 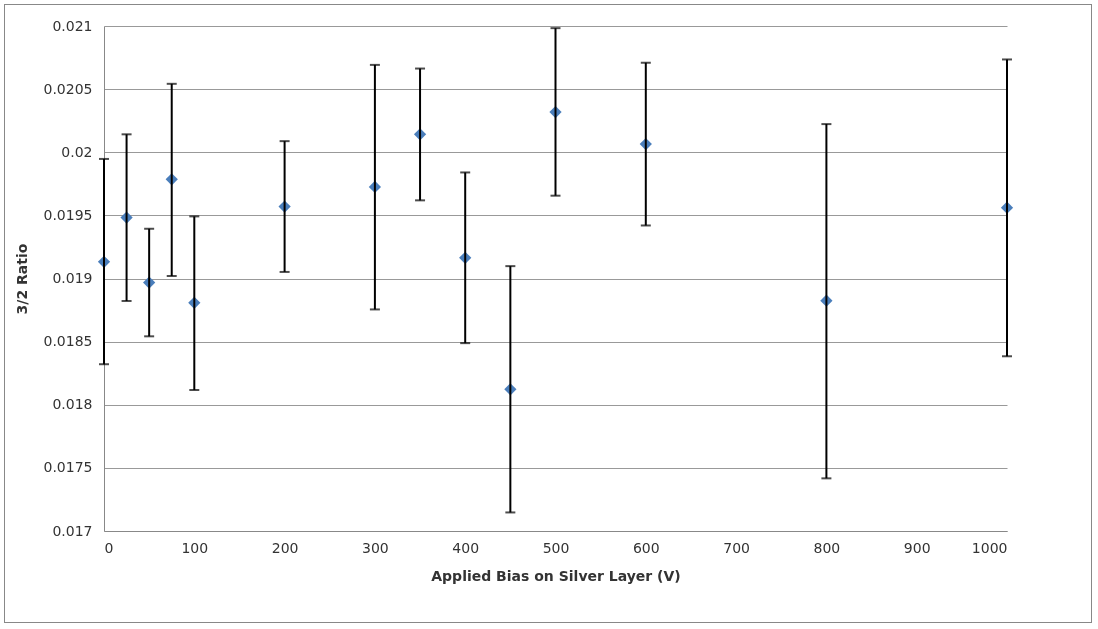 What do you see at coordinates (68, 88) in the screenshot?
I see `y-tick-label: 0.0205` at bounding box center [68, 88].